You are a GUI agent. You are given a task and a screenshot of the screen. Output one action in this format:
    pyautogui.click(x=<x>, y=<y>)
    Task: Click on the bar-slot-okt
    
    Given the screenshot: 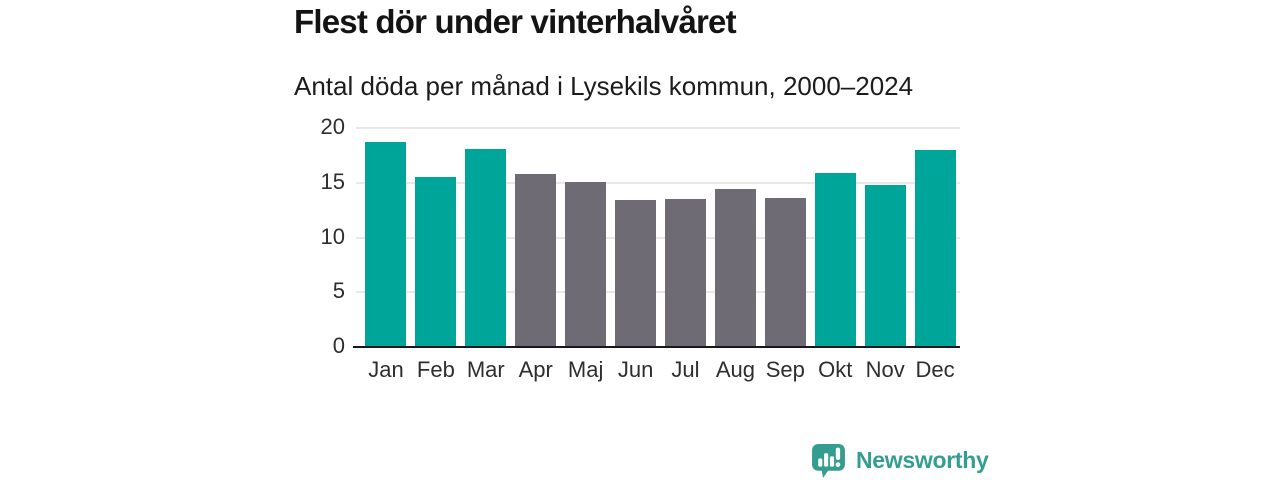 What is the action you would take?
    pyautogui.click(x=835, y=237)
    